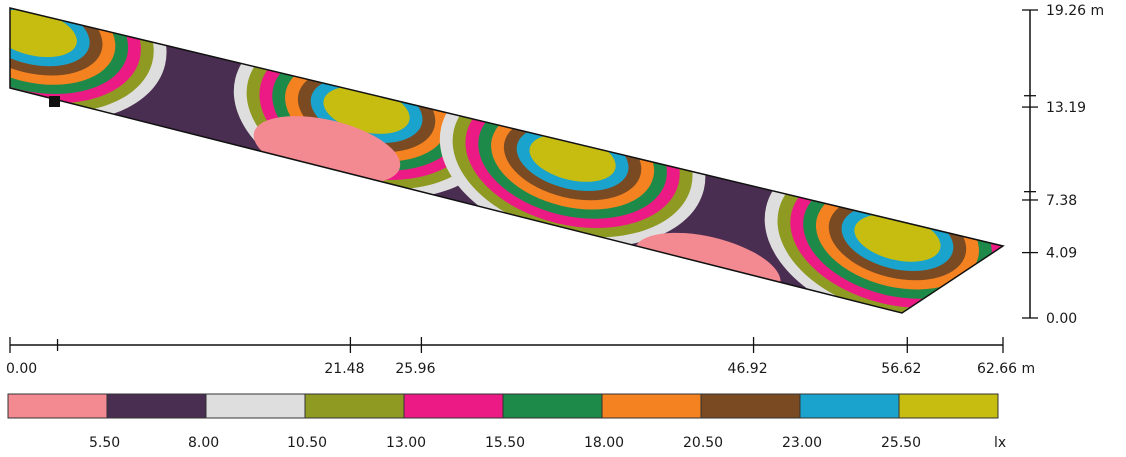  I want to click on y-ticks: 0.00 4.09 7.38 13.19 19.26 m, so click(1063, 165).